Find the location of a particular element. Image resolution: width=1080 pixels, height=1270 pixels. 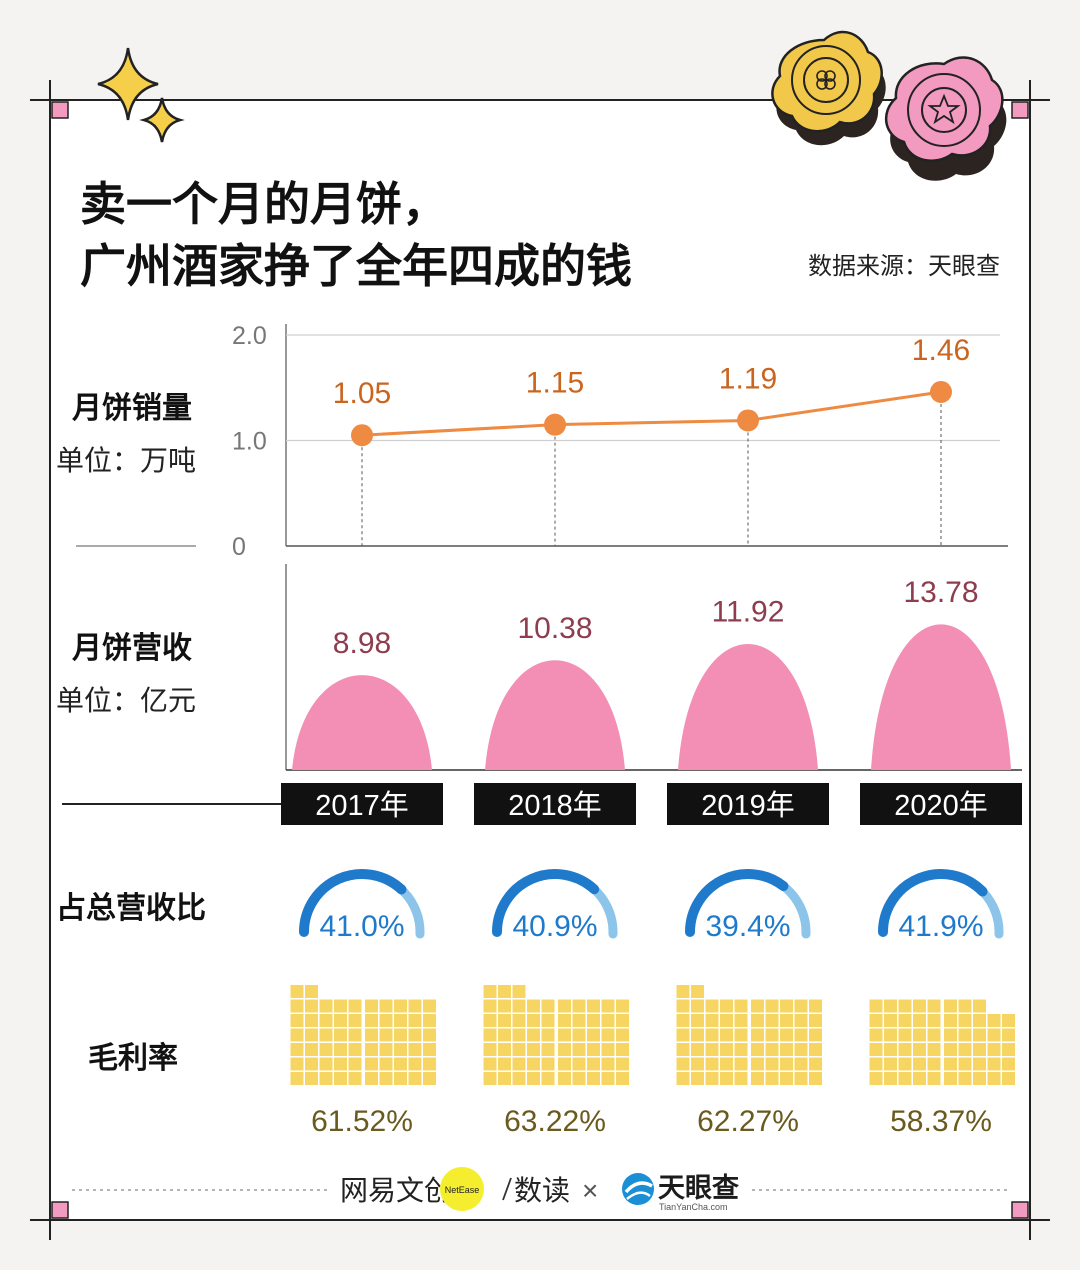

y-tick-label: 2.0 is located at coordinates (249, 336).